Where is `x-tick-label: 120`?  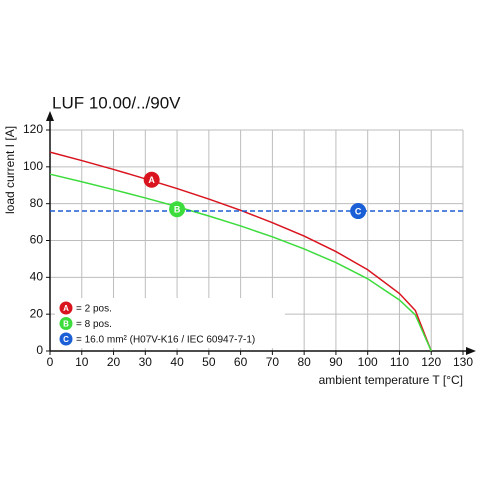 x-tick-label: 120 is located at coordinates (431, 362).